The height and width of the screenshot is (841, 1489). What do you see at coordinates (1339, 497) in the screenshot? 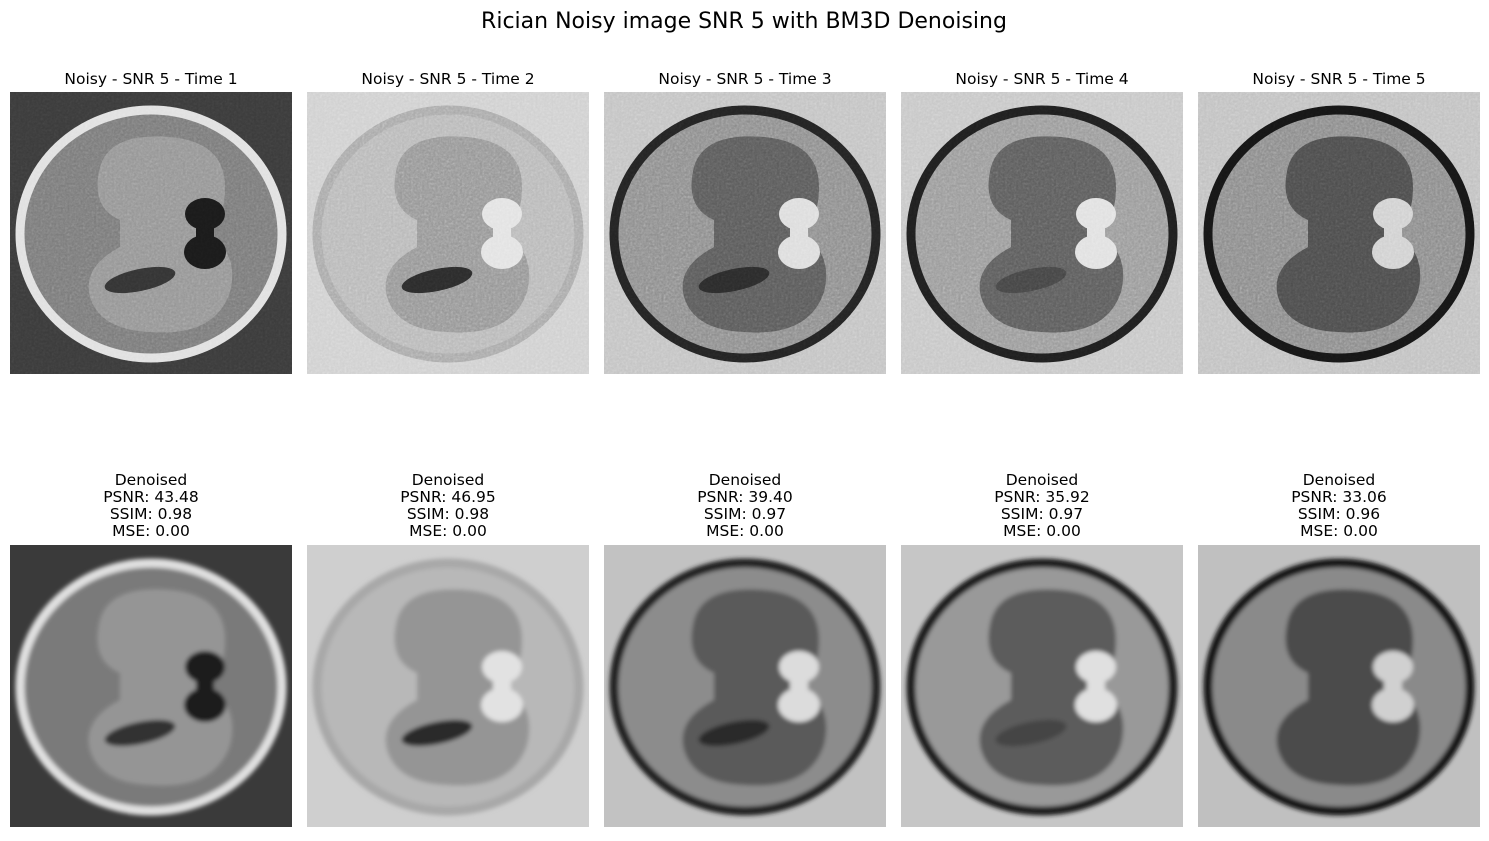
I see `panel-caption: PSNR: 33.06` at bounding box center [1339, 497].